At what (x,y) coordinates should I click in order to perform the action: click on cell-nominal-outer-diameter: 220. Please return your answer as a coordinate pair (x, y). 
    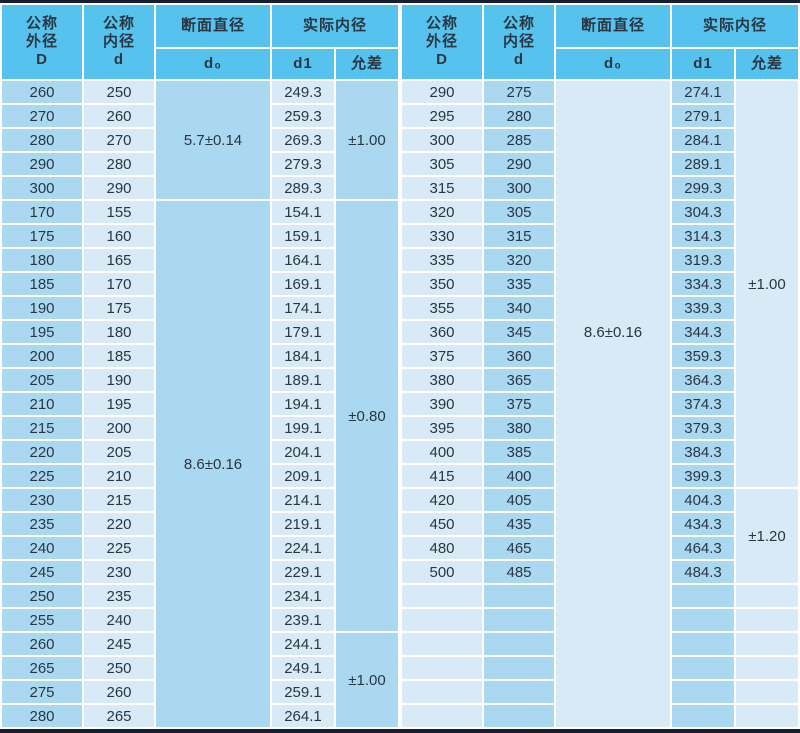
    Looking at the image, I should click on (42, 452).